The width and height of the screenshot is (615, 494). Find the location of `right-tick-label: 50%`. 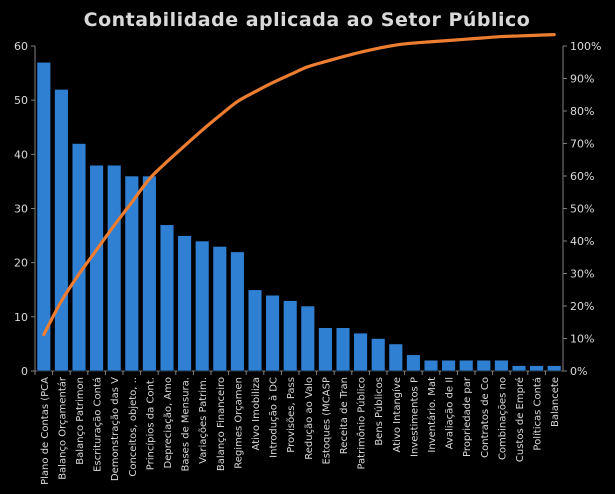

right-tick-label: 50% is located at coordinates (582, 209).